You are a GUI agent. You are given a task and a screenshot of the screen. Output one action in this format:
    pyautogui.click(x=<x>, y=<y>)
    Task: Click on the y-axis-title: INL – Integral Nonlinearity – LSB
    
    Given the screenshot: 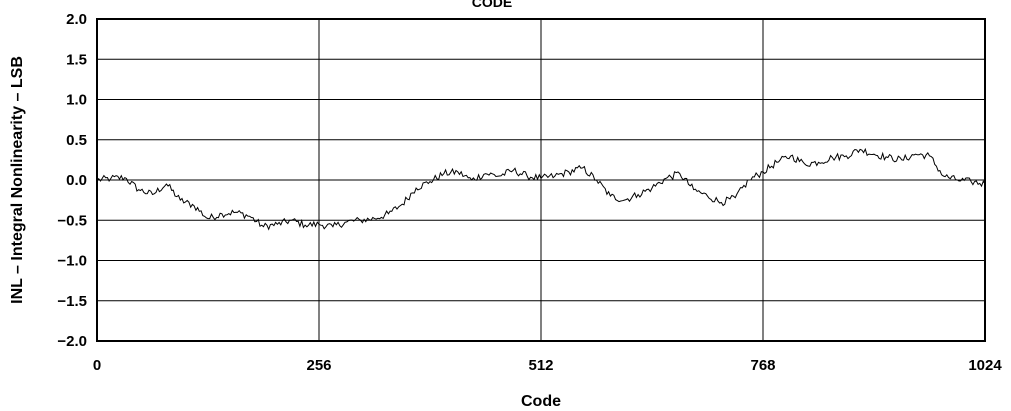 What is the action you would take?
    pyautogui.click(x=17, y=180)
    